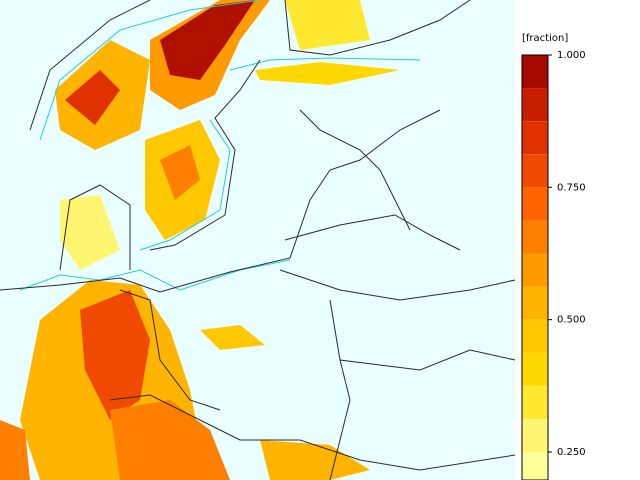 The width and height of the screenshot is (640, 480). I want to click on colorbar-label: [fraction], so click(545, 38).